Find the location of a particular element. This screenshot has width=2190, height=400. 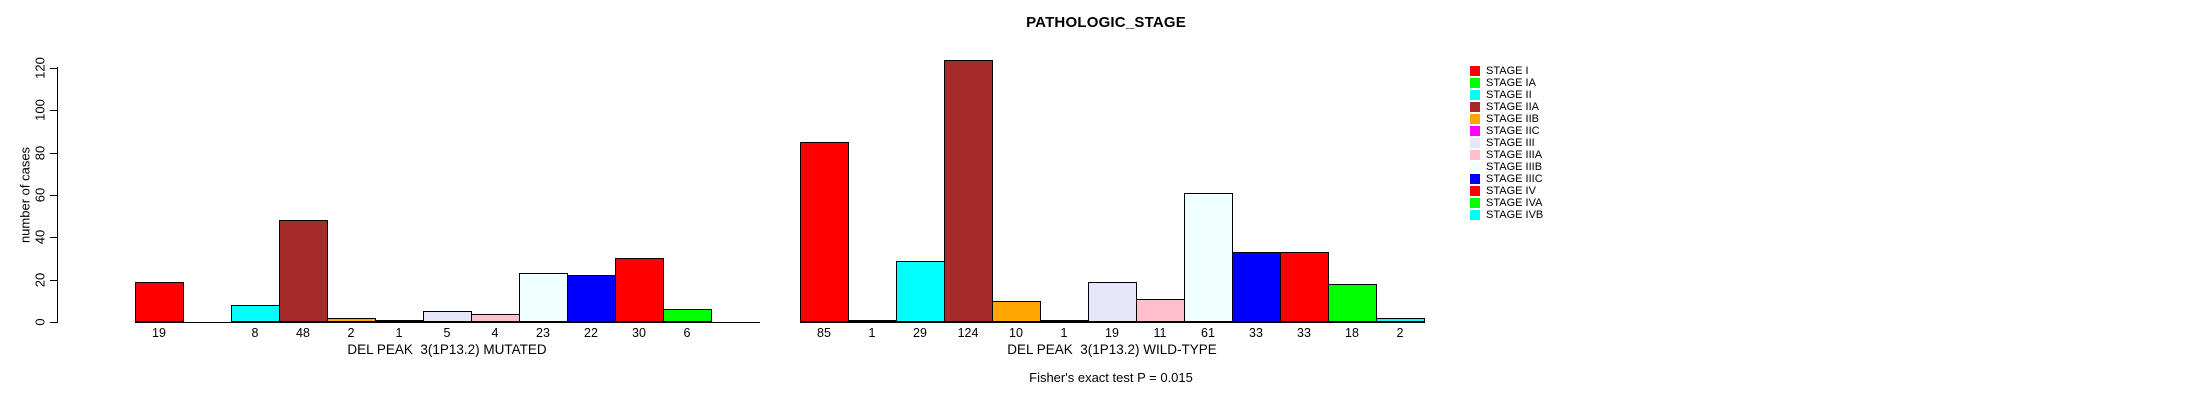

bar-mutated-stage-iic is located at coordinates (399, 321).